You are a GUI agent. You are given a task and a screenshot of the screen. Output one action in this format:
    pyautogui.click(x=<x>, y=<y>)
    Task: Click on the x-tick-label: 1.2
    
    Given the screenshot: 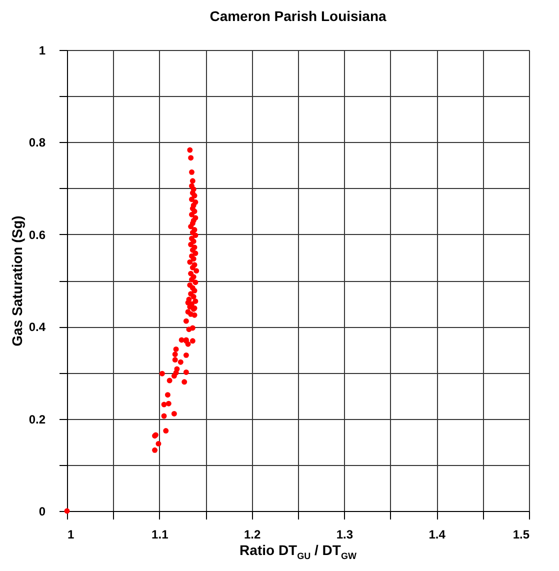 What is the action you would take?
    pyautogui.click(x=252, y=535)
    